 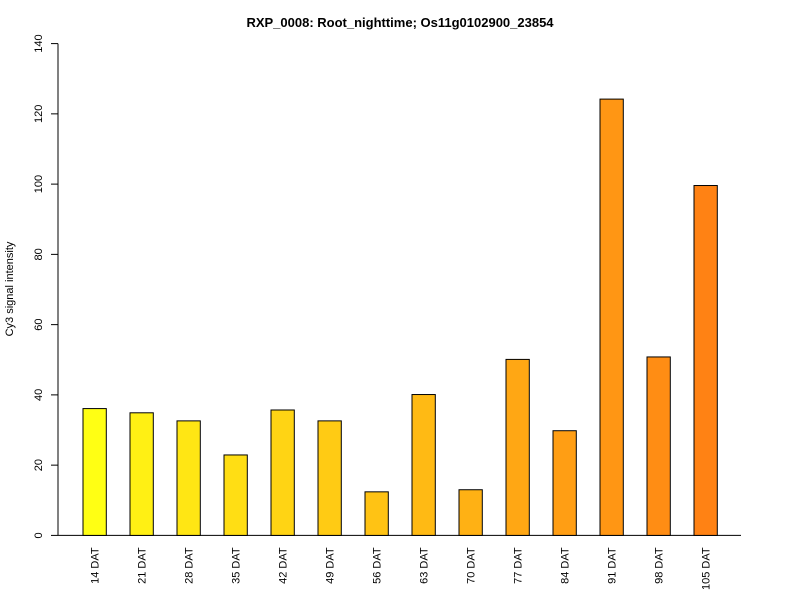 I want to click on x-tick-label: 21 DAT, so click(x=143, y=565).